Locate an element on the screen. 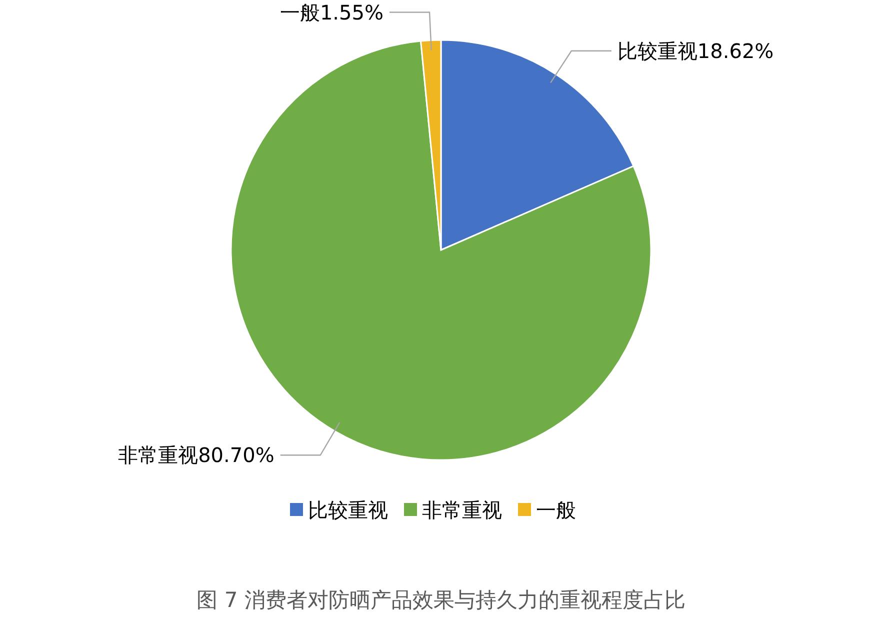  legend-label: 比较重视 is located at coordinates (348, 510).